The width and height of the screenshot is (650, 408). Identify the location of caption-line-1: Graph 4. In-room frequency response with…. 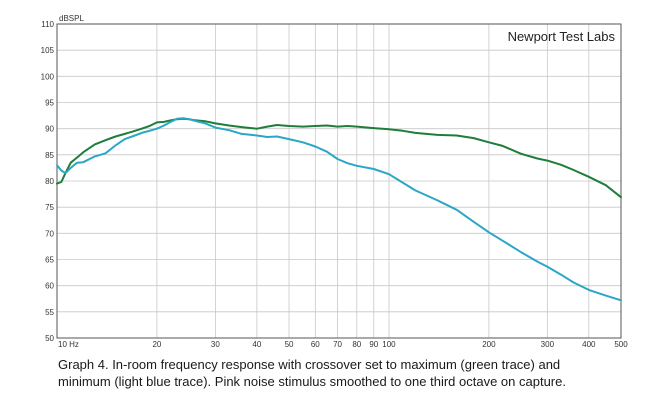
(309, 364).